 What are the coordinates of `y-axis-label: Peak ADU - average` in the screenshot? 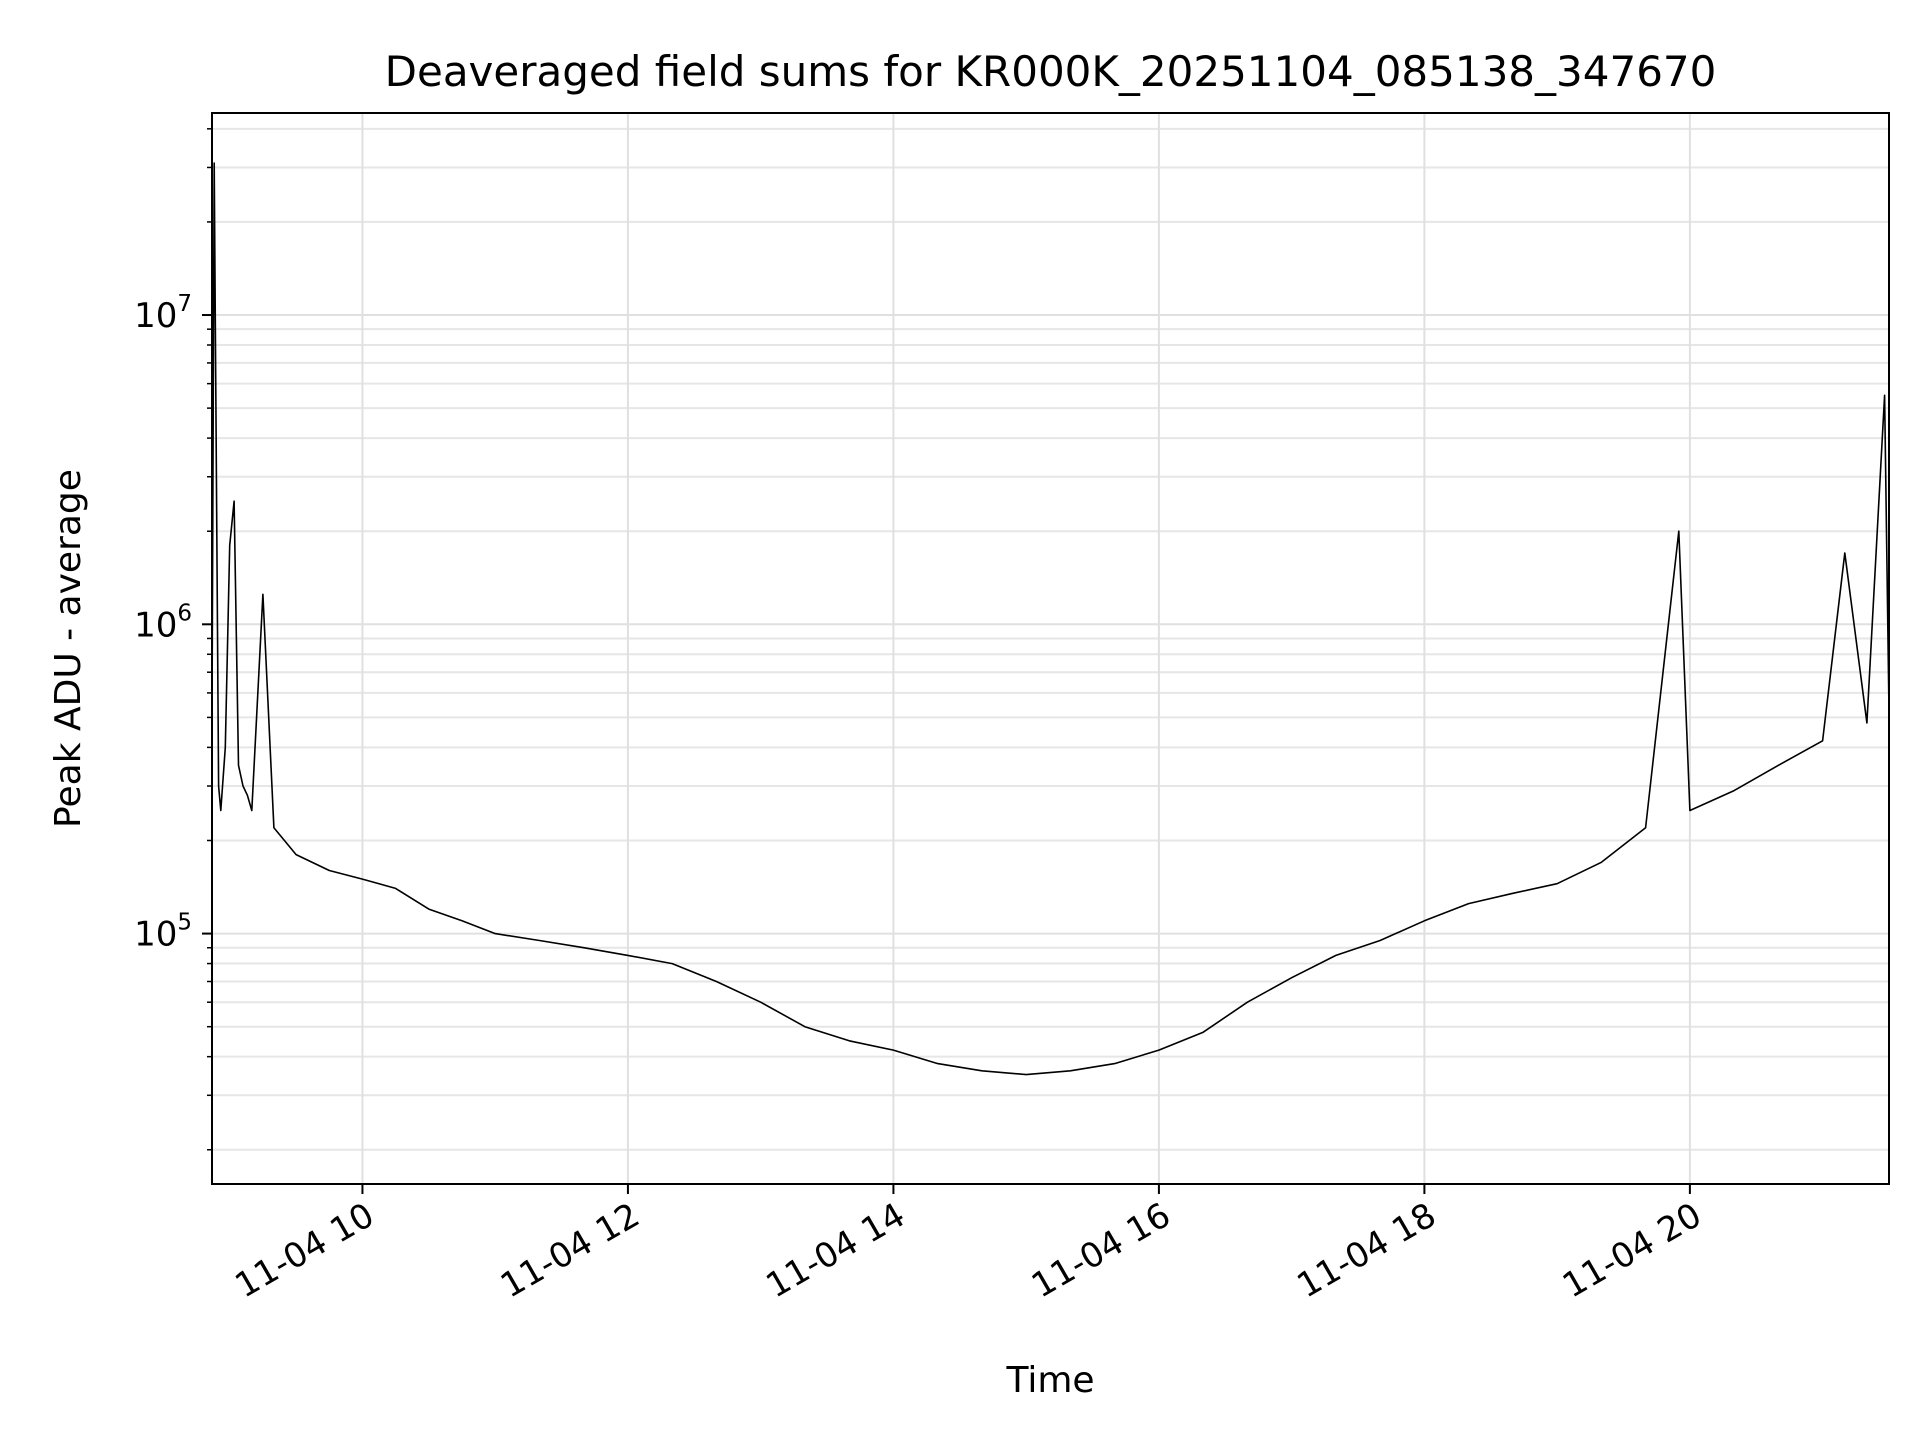 It's located at (68, 648).